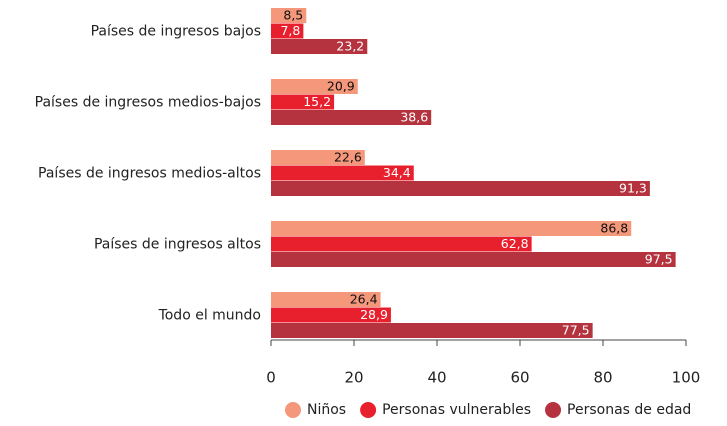 The image size is (727, 426). Describe the element at coordinates (519, 378) in the screenshot. I see `x-tick-label: 60` at that location.